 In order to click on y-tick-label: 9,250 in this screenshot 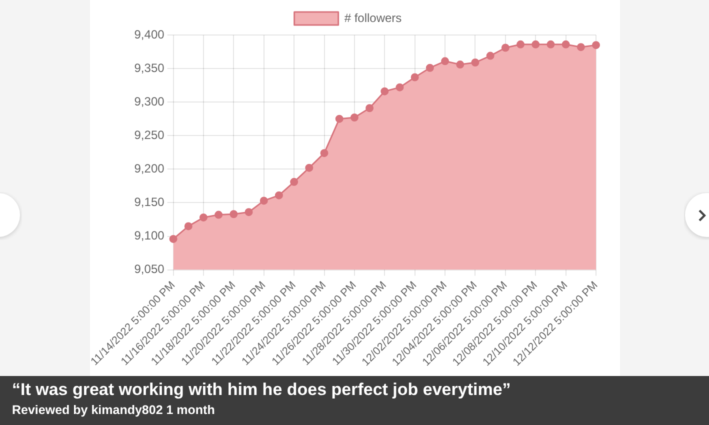, I will do `click(149, 135)`.